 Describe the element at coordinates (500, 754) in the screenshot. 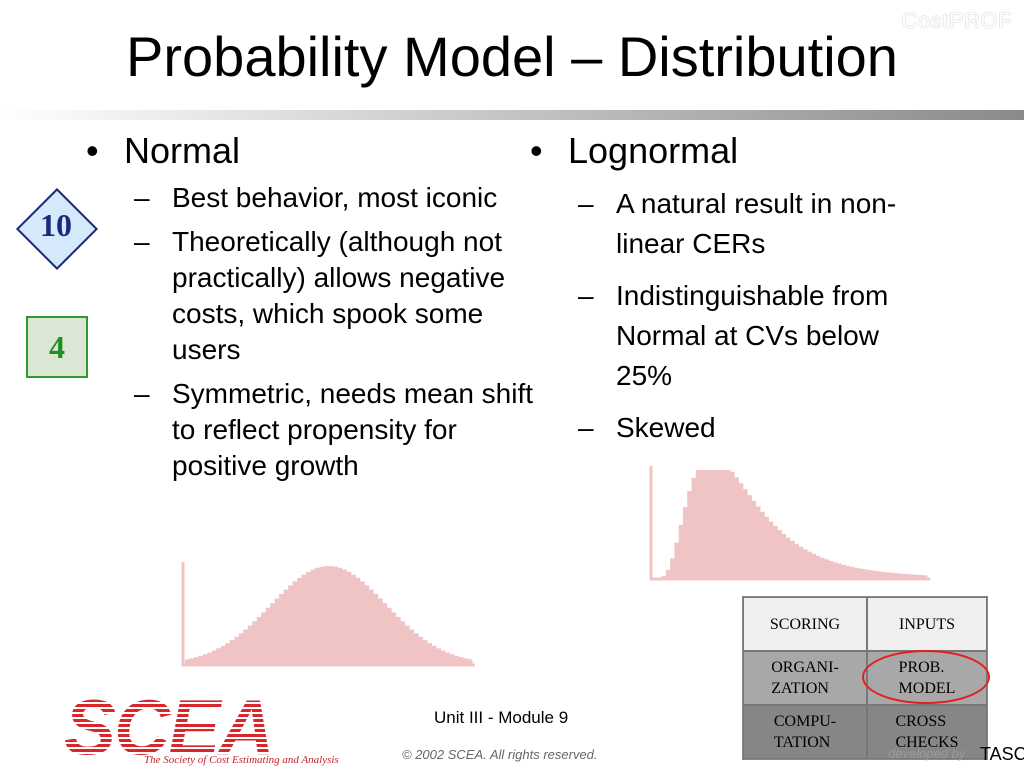

I see `copyright: © 2002 SCEA. All rights reserved.` at that location.